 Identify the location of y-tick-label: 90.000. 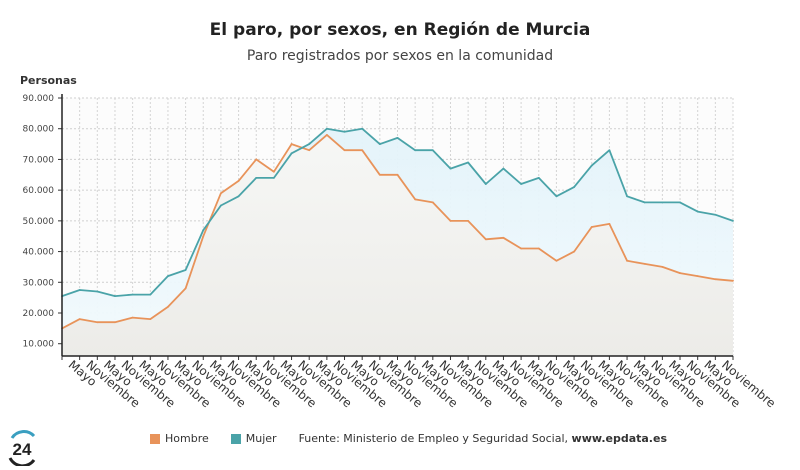
(39, 99).